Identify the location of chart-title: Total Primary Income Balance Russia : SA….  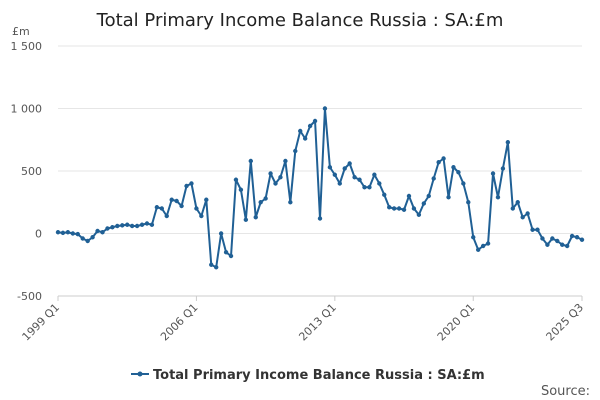
(300, 20).